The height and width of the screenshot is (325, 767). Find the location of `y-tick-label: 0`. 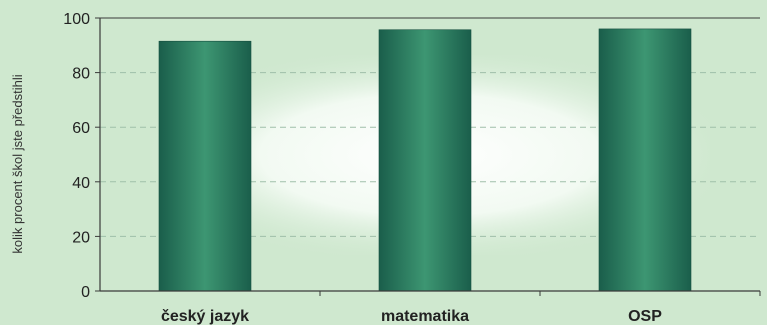

y-tick-label: 0 is located at coordinates (85, 292).